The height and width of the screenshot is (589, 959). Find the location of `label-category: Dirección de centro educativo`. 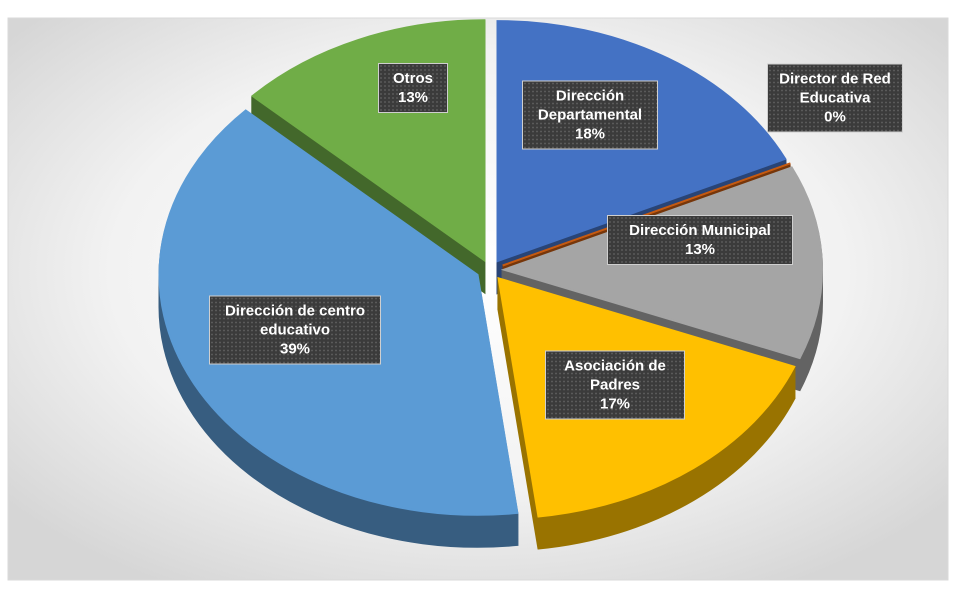

label-category: Dirección de centro educativo is located at coordinates (295, 320).